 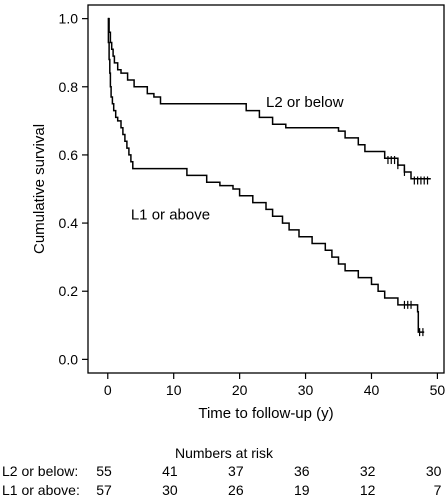 What do you see at coordinates (240, 390) in the screenshot?
I see `x-tick-label: 20` at bounding box center [240, 390].